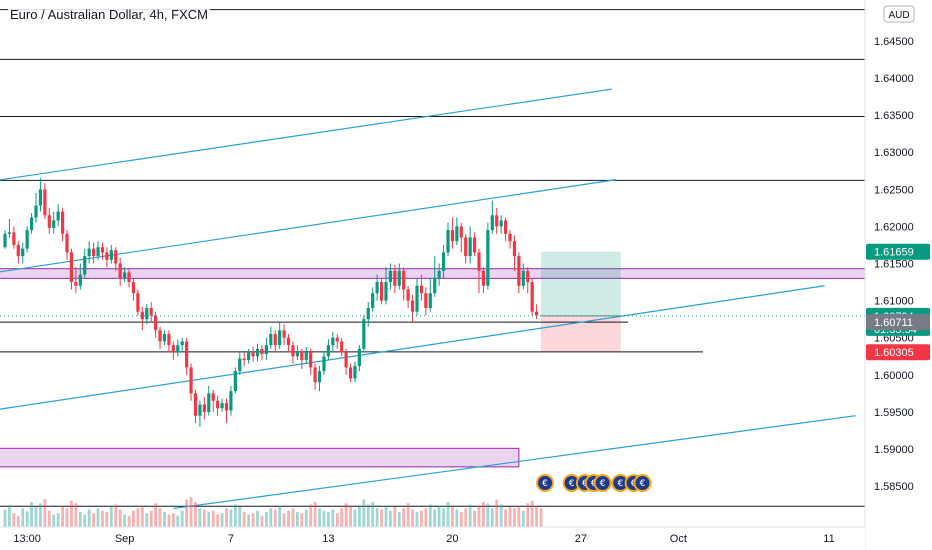 Image resolution: width=932 pixels, height=550 pixels. Describe the element at coordinates (231, 539) in the screenshot. I see `x-tick-label: 7` at that location.